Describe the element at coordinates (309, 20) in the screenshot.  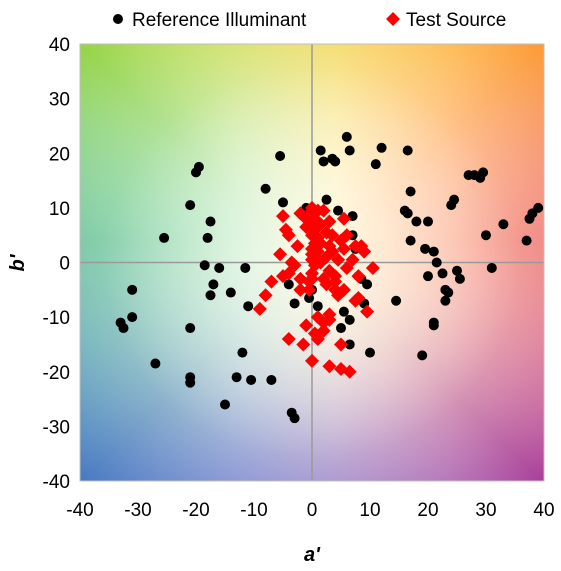
I see `legend: Reference Illuminant Test Source` at that location.